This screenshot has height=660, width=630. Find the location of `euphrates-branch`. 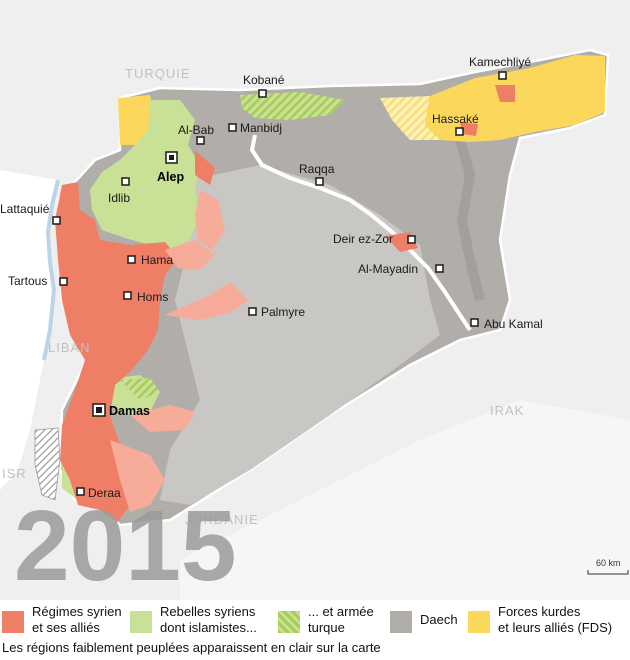

euphrates-branch is located at coordinates (385, 226).